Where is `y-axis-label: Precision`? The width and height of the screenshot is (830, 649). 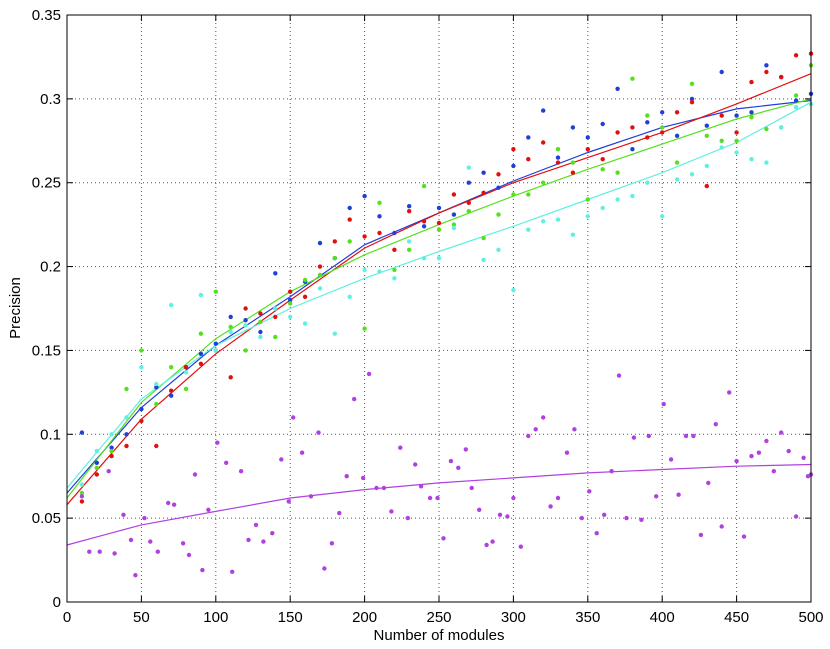 y-axis-label: Precision is located at coordinates (15, 308).